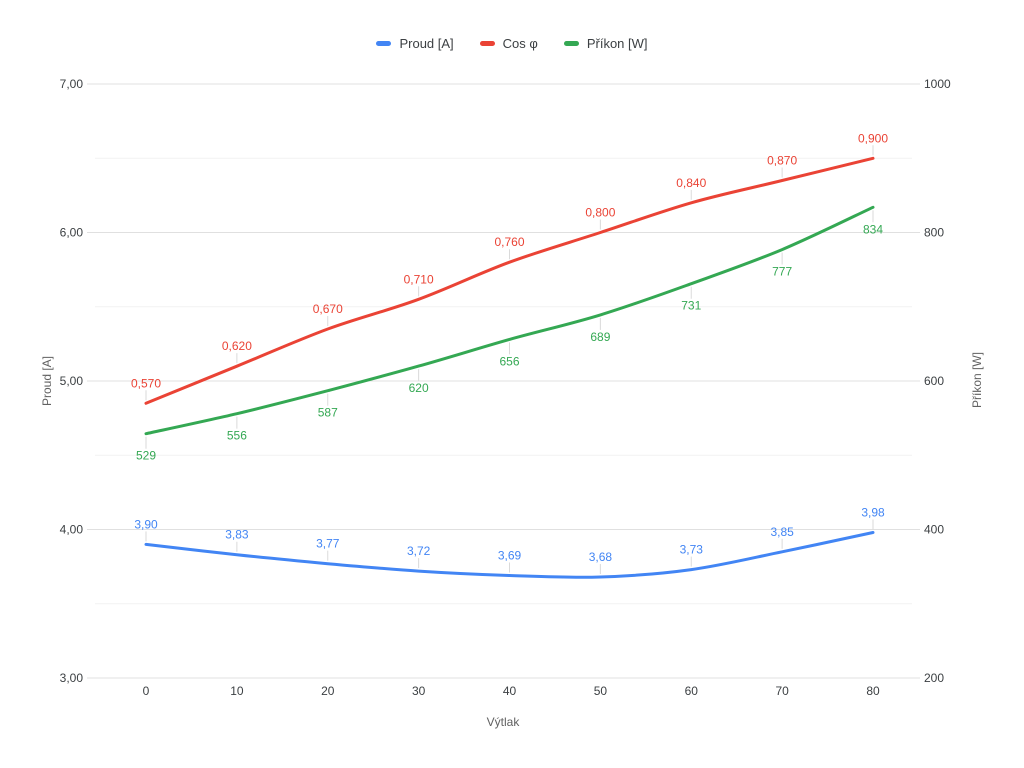  Describe the element at coordinates (873, 229) in the screenshot. I see `data-label: 834` at that location.